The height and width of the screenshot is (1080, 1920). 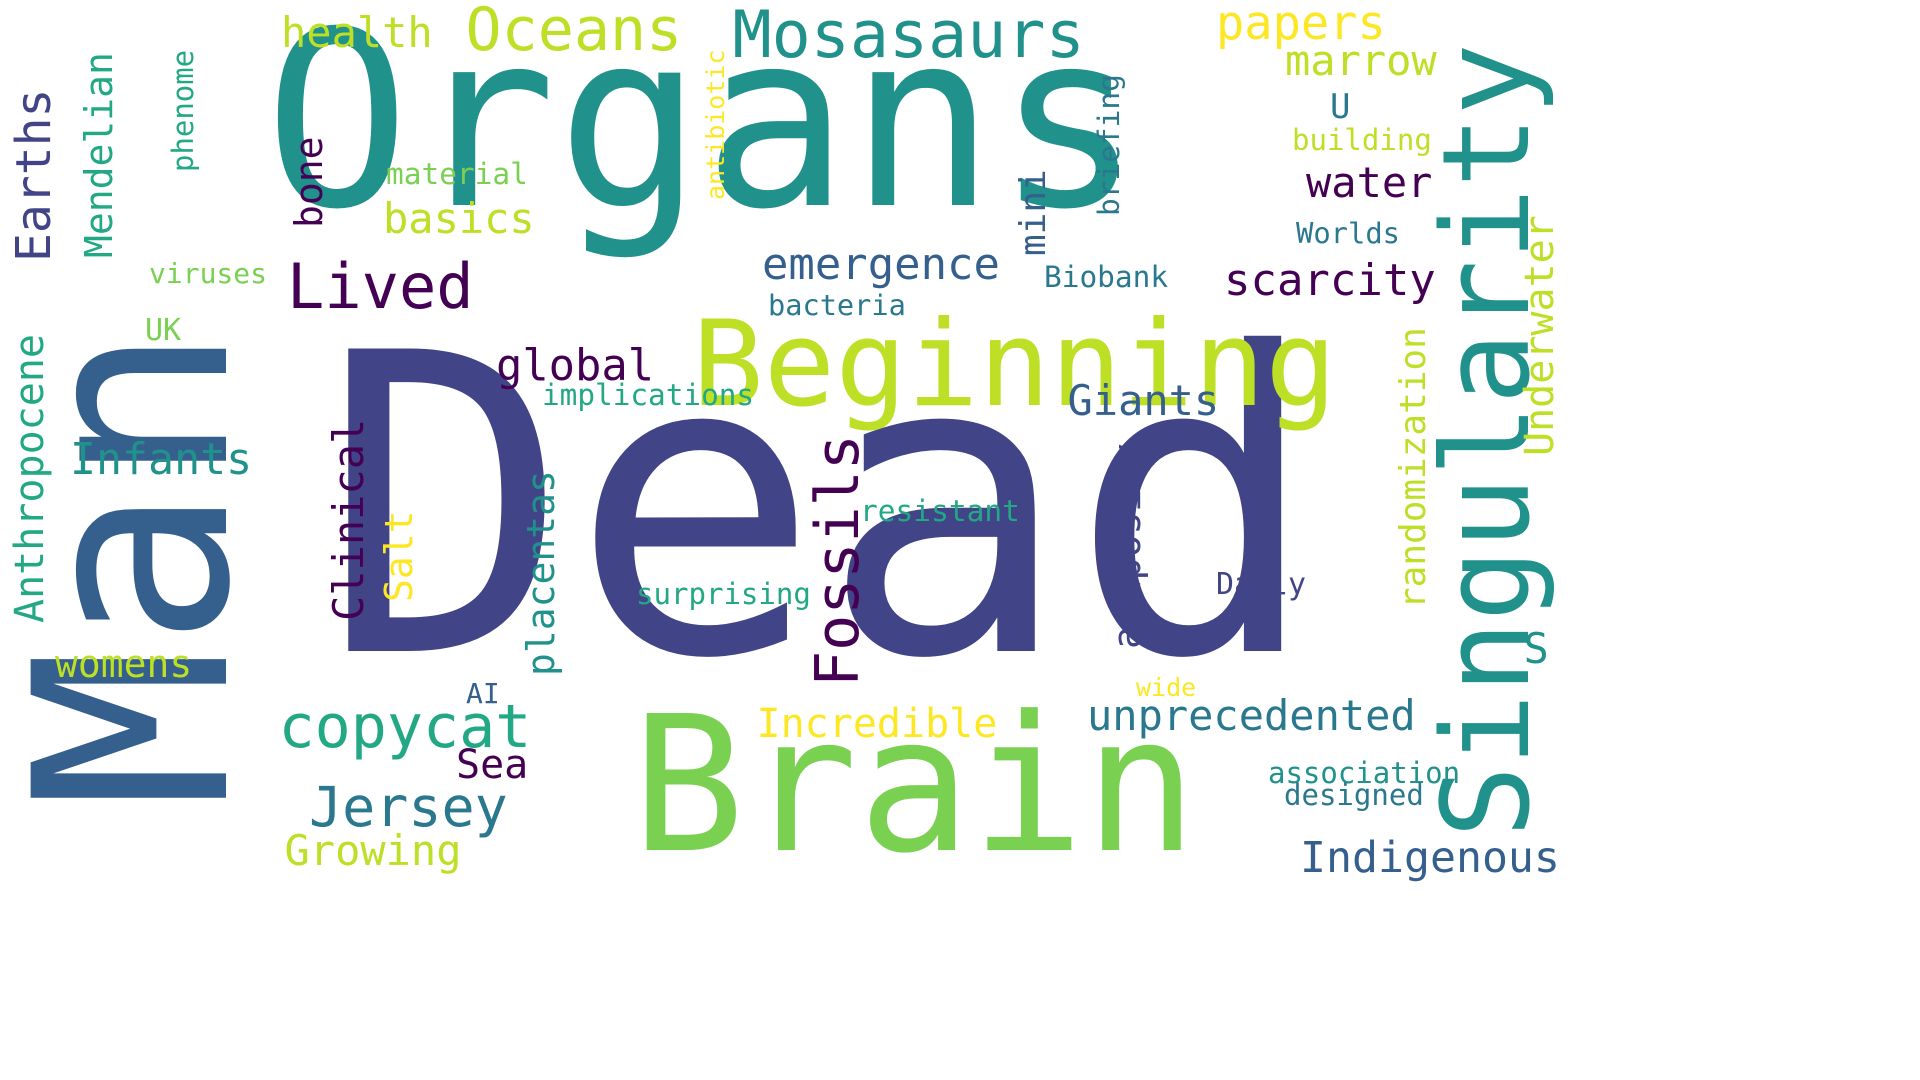 What do you see at coordinates (492, 765) in the screenshot?
I see `word-sea: Sea` at bounding box center [492, 765].